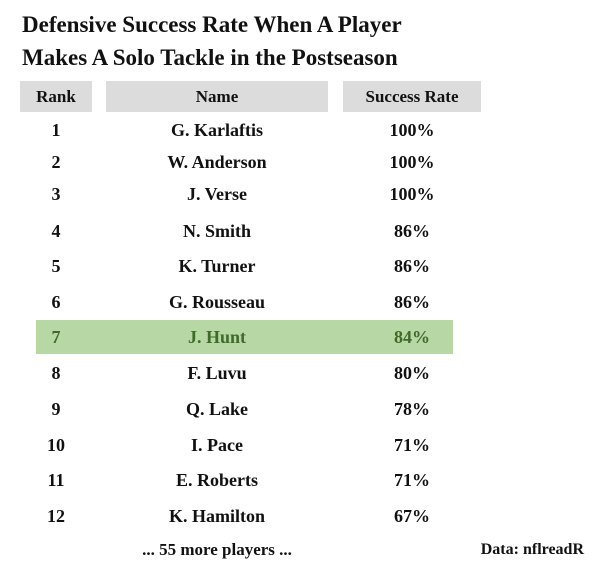 Image resolution: width=602 pixels, height=578 pixels. I want to click on title-line-1: Defensive Success Rate When A Player, so click(212, 24).